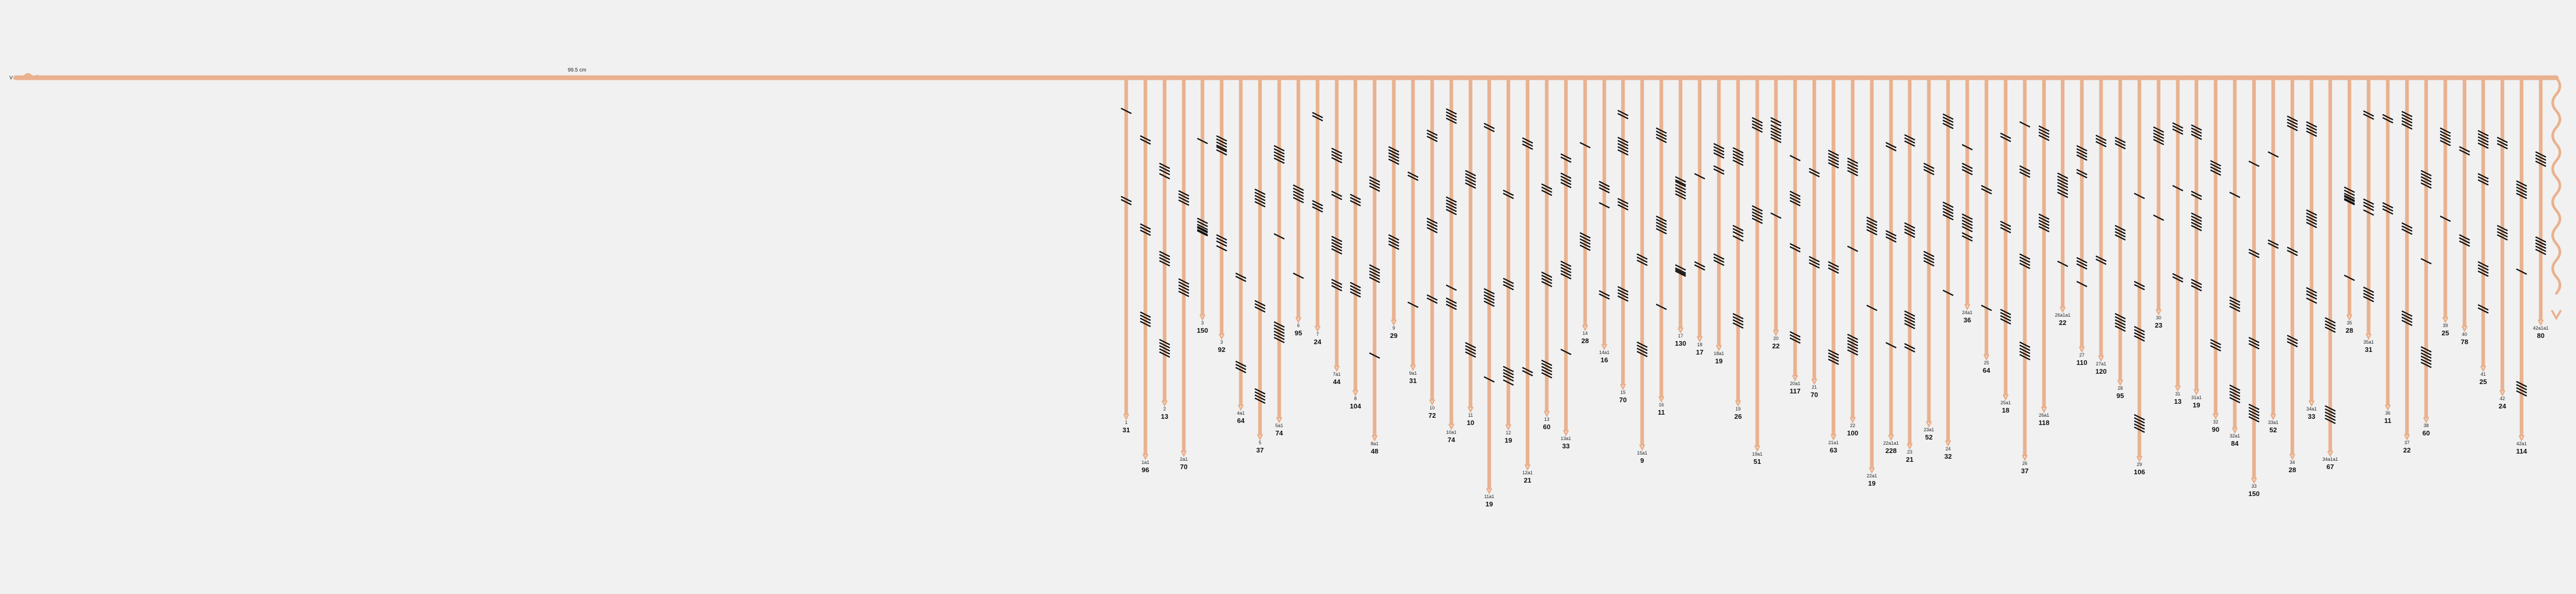 The width and height of the screenshot is (2576, 594). Describe the element at coordinates (1279, 426) in the screenshot. I see `branch-id-label: 5a1` at that location.